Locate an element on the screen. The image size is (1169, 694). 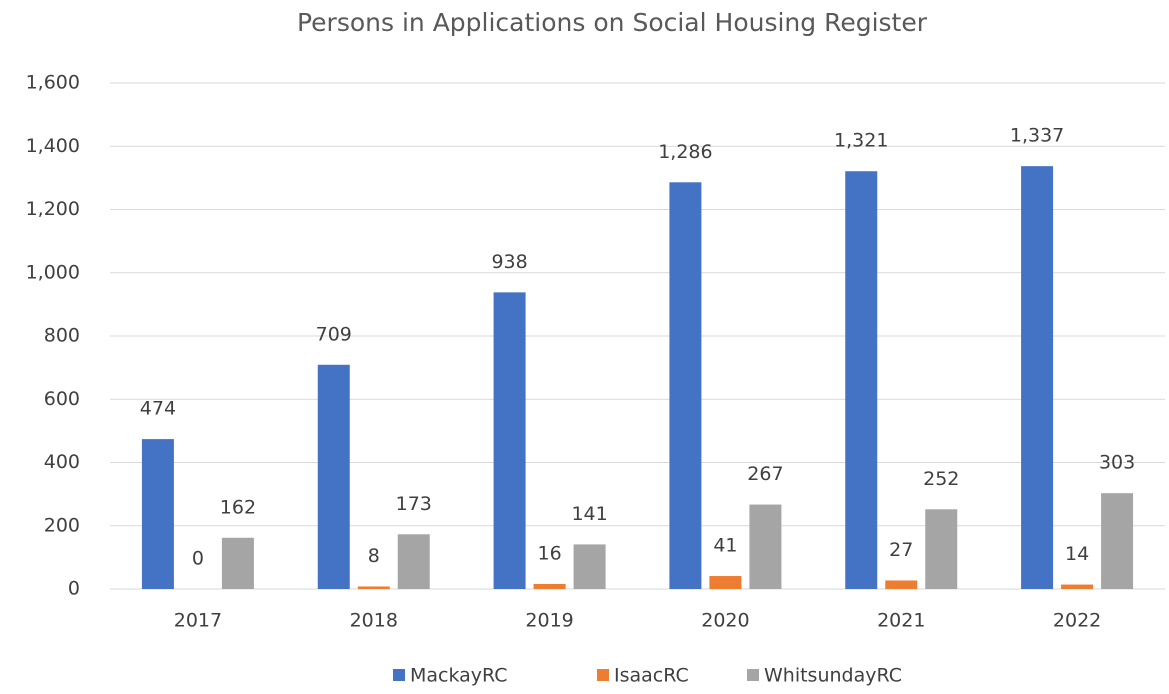
data-label: 709 is located at coordinates (334, 334).